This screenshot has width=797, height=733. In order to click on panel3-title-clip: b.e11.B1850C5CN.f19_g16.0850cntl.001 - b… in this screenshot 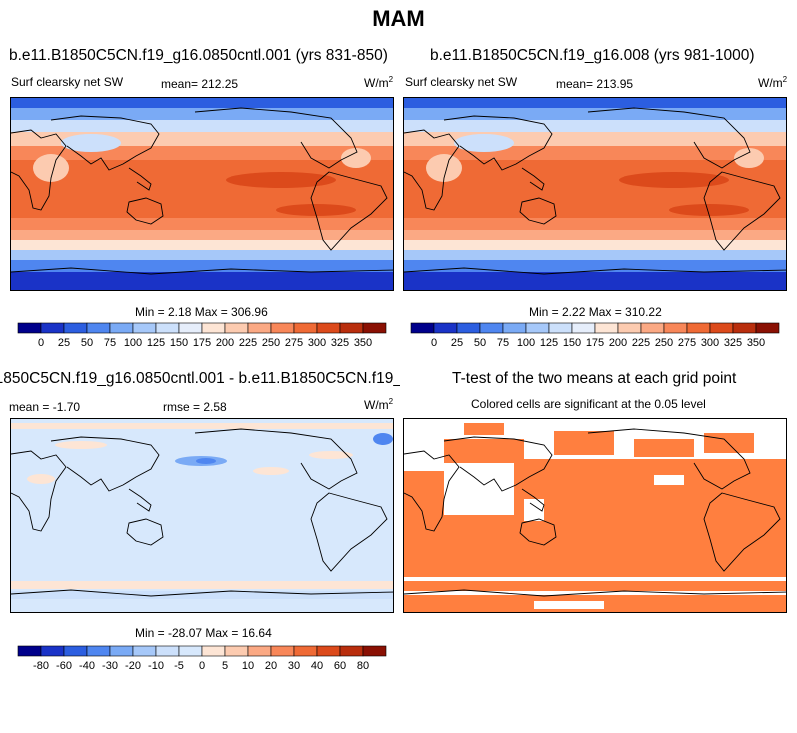, I will do `click(200, 380)`.